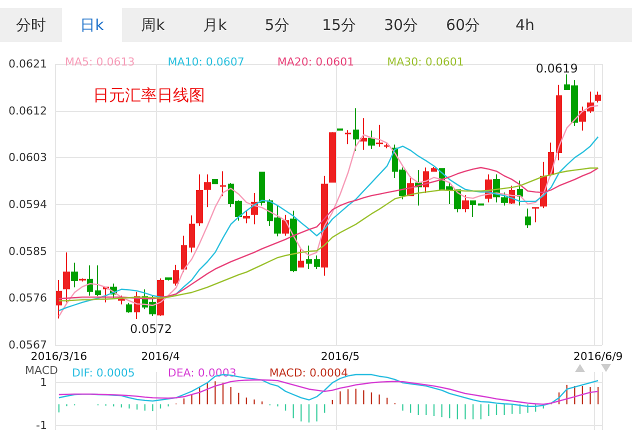 This screenshot has height=432, width=632. Describe the element at coordinates (92, 25) in the screenshot. I see `text: 日k` at that location.